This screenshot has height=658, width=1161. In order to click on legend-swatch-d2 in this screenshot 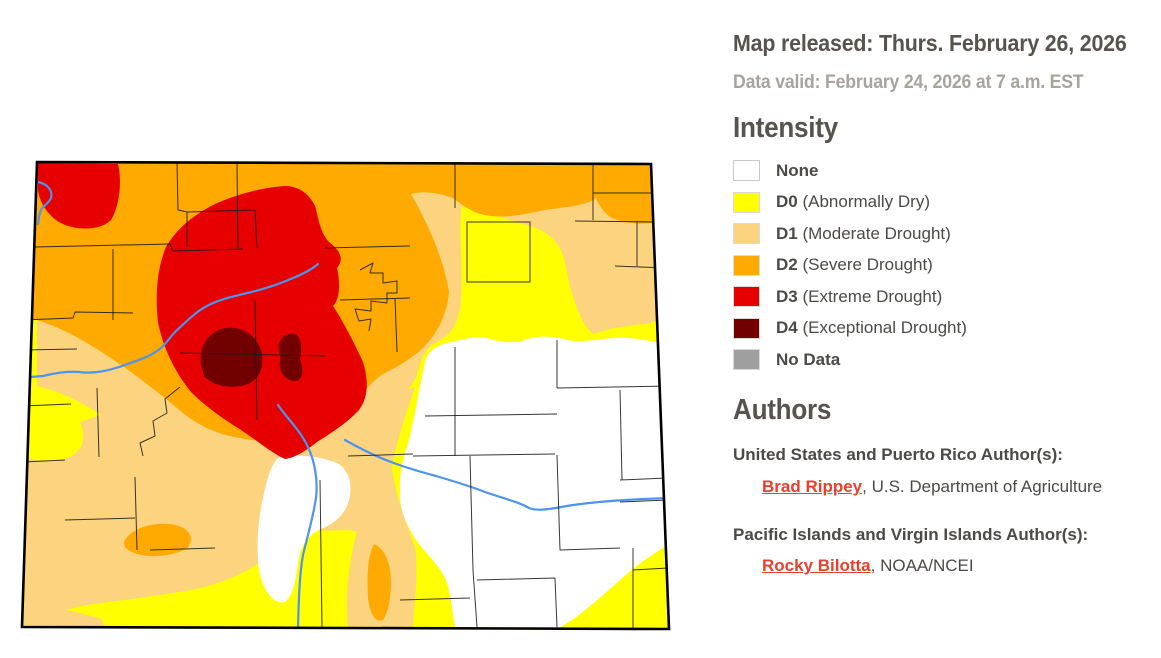, I will do `click(746, 265)`.